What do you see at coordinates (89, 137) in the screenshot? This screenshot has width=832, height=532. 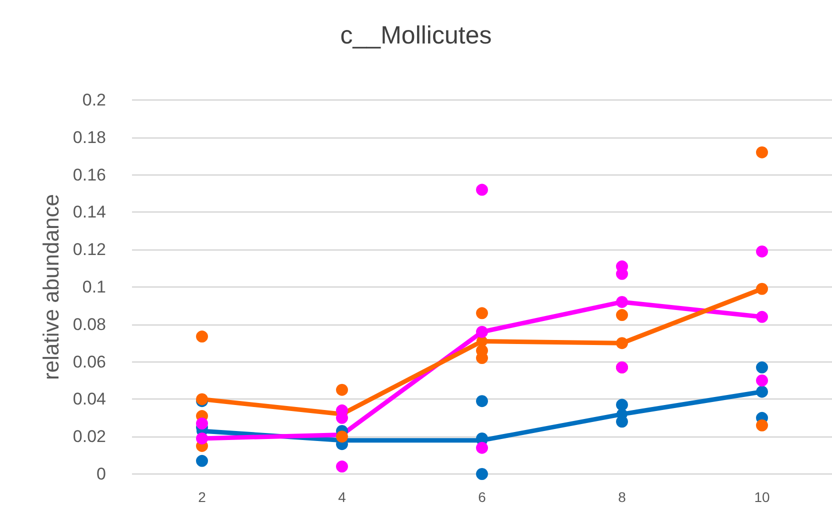 I see `y-tick-label: 0.18` at bounding box center [89, 137].